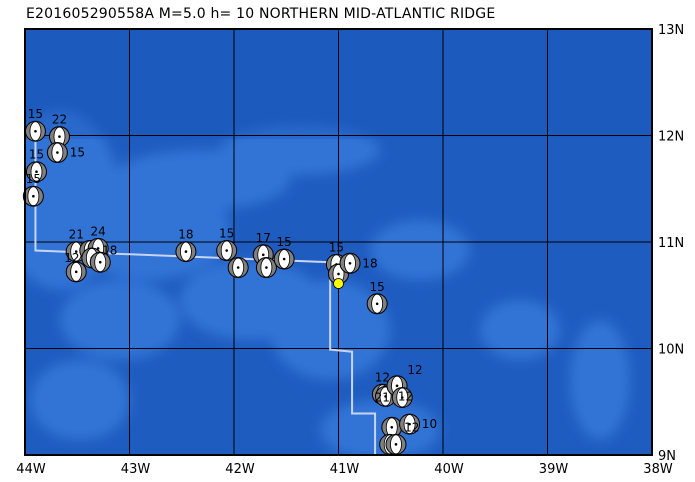  What do you see at coordinates (671, 137) in the screenshot?
I see `y-tick-label: 12N` at bounding box center [671, 137].